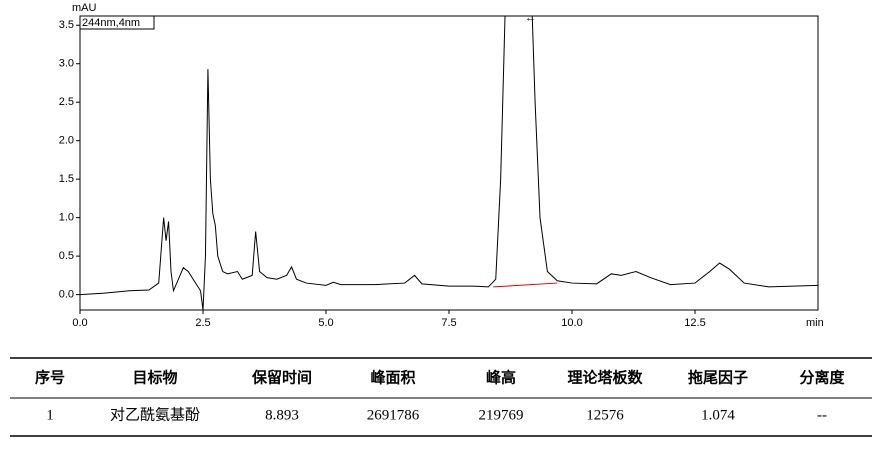 Image resolution: width=884 pixels, height=449 pixels. What do you see at coordinates (448, 323) in the screenshot?
I see `x-tick-label: 7.5` at bounding box center [448, 323].